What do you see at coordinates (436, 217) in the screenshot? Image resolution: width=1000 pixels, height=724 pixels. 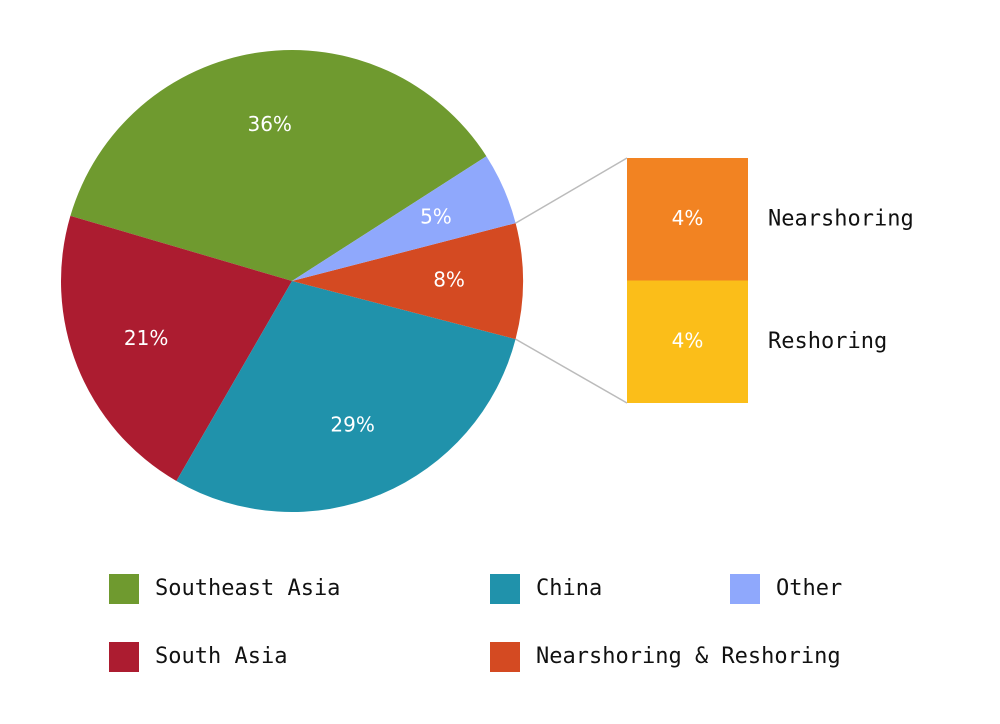 I see `slice-label: 5%` at bounding box center [436, 217].